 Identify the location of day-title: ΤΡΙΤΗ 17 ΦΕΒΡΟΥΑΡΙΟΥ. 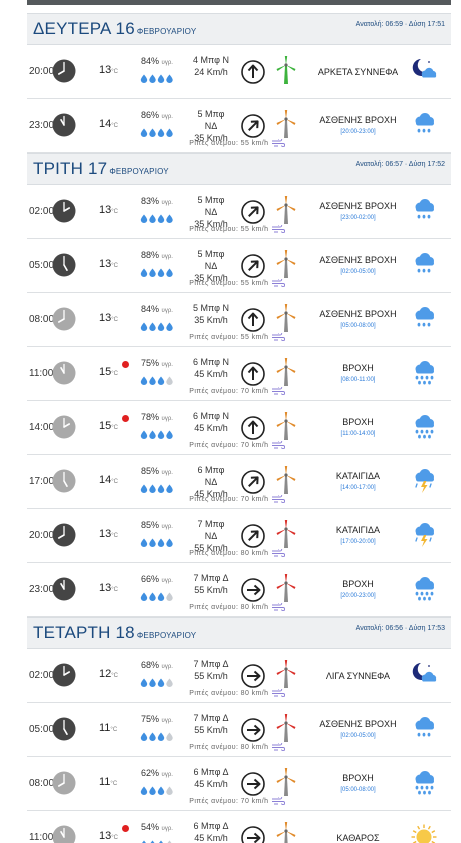
(101, 168).